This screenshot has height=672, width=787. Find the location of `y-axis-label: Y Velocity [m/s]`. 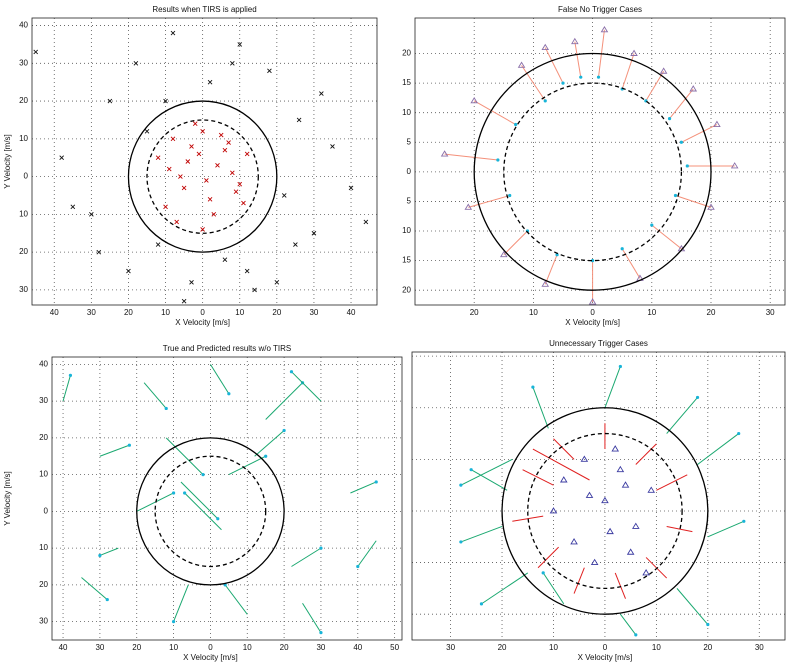

y-axis-label: Y Velocity [m/s] is located at coordinates (7, 498).